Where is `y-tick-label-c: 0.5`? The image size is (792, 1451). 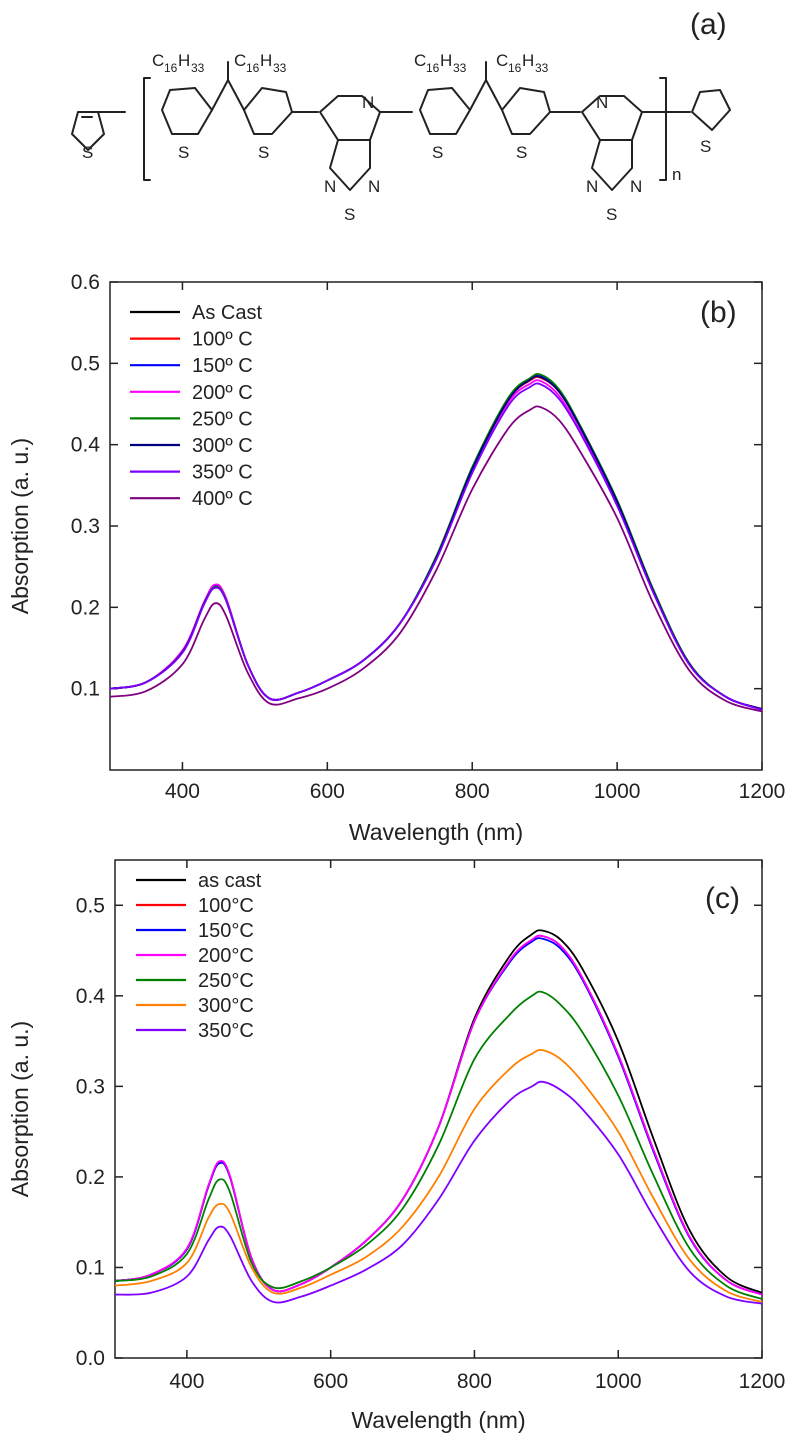
y-tick-label-c: 0.5 is located at coordinates (90, 905).